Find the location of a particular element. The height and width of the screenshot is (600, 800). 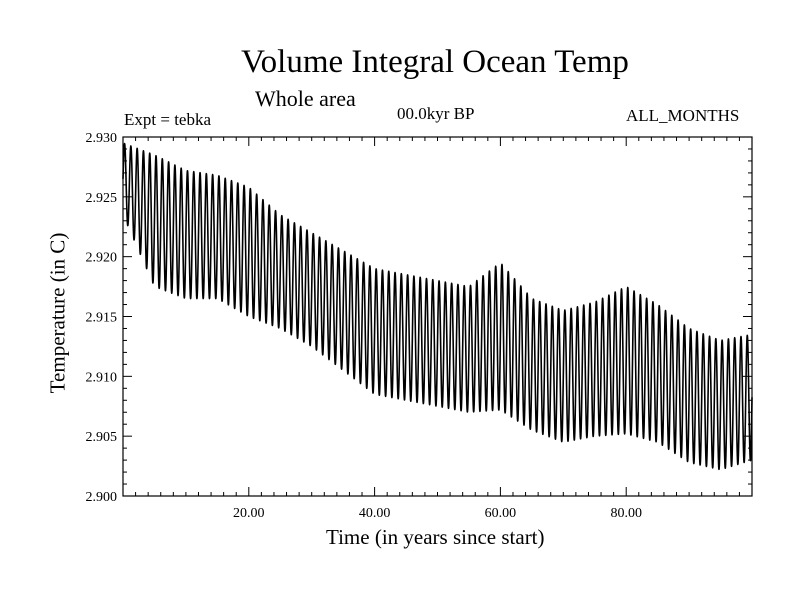

period-label: 00.0kyr BP is located at coordinates (436, 113).